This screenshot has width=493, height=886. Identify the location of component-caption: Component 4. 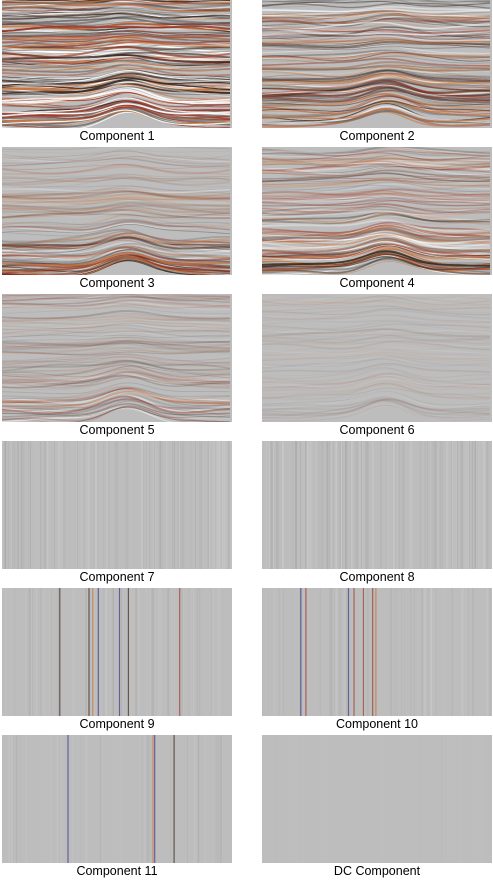
(377, 283).